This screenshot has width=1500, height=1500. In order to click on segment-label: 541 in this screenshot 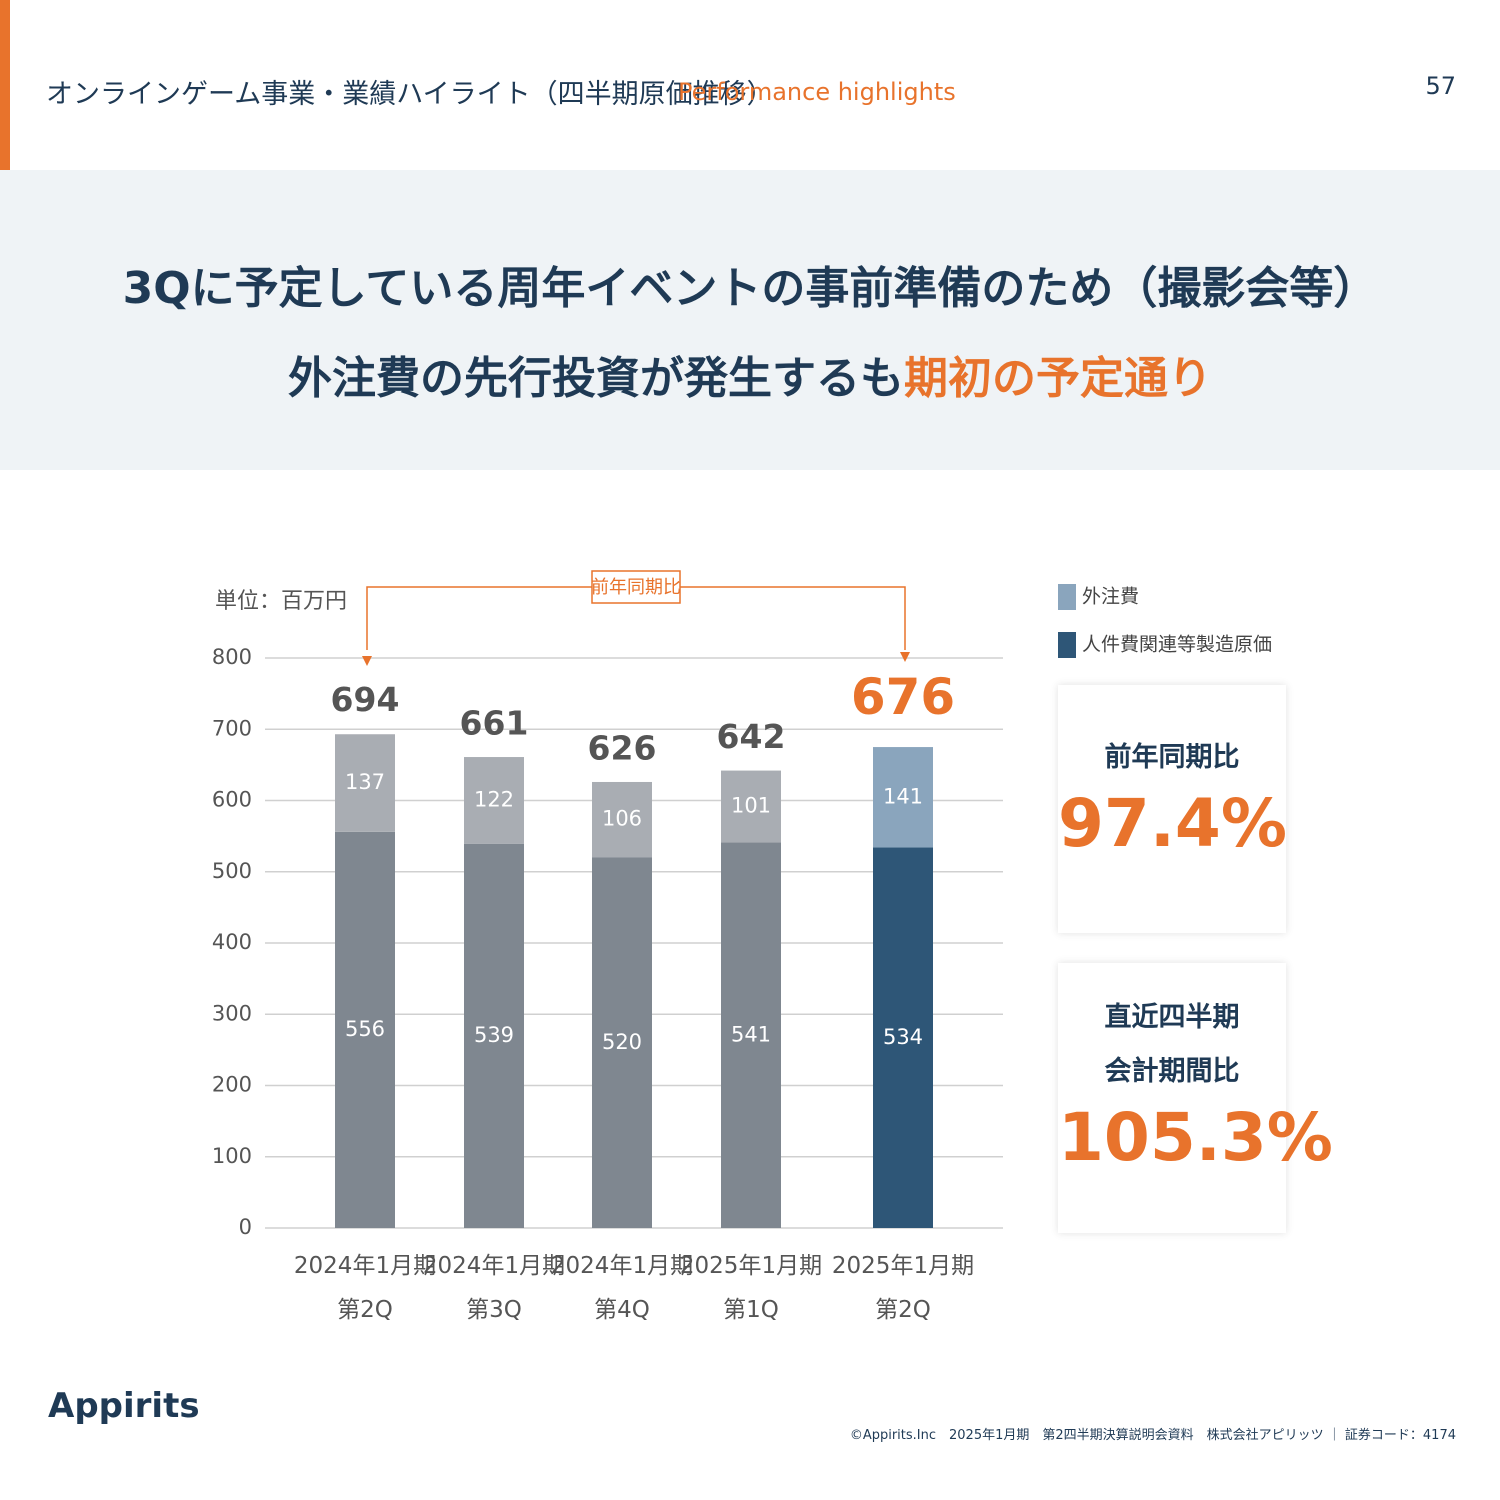, I will do `click(751, 1034)`.